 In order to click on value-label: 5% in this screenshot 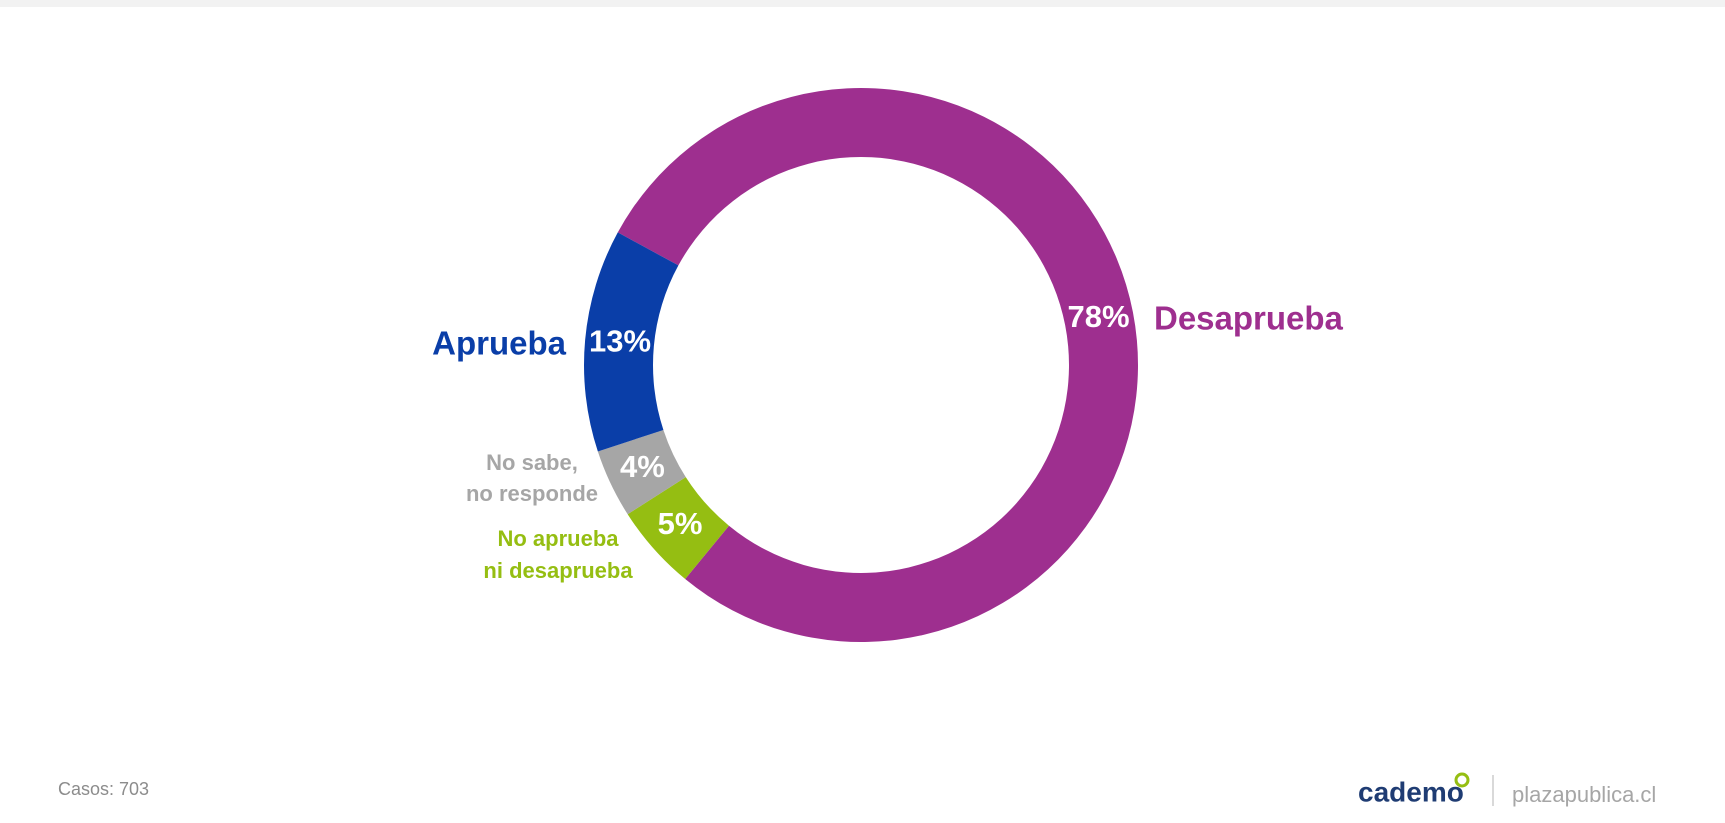, I will do `click(680, 523)`.